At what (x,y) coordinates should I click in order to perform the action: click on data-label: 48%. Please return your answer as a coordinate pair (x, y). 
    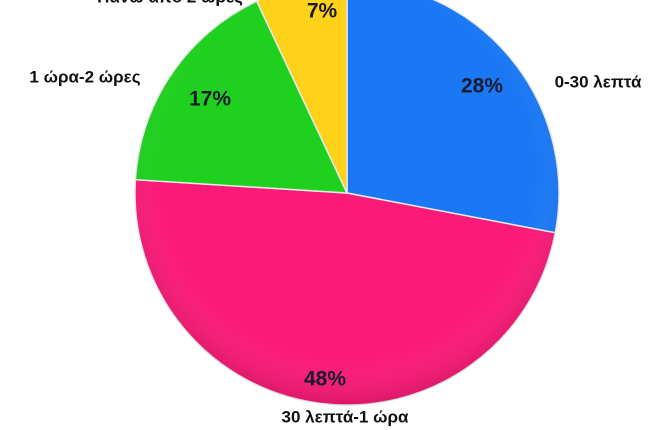
    Looking at the image, I should click on (325, 379).